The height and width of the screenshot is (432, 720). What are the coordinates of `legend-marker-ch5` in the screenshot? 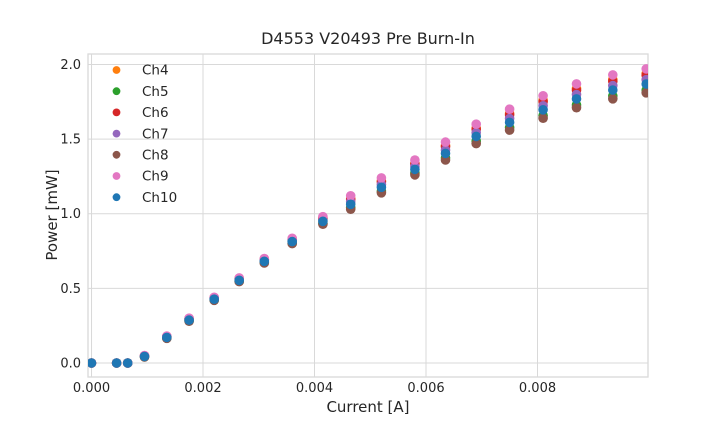 It's located at (116, 91).